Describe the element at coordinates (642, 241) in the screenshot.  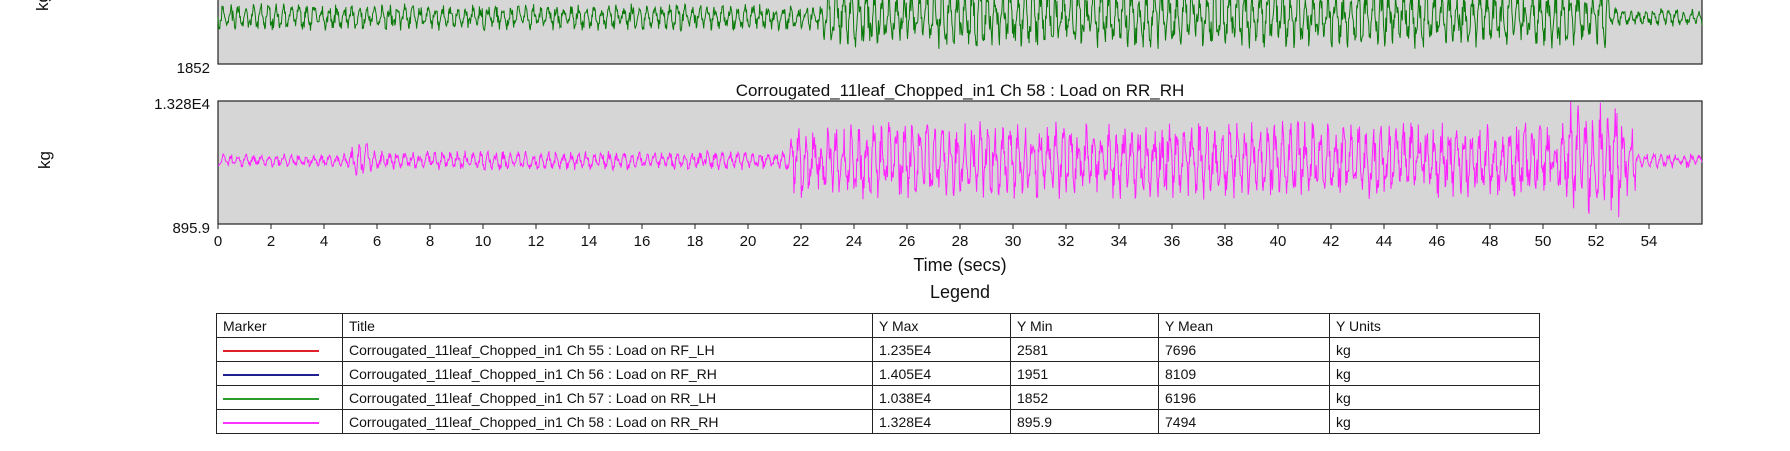
I see `x-tick-label: 16` at that location.